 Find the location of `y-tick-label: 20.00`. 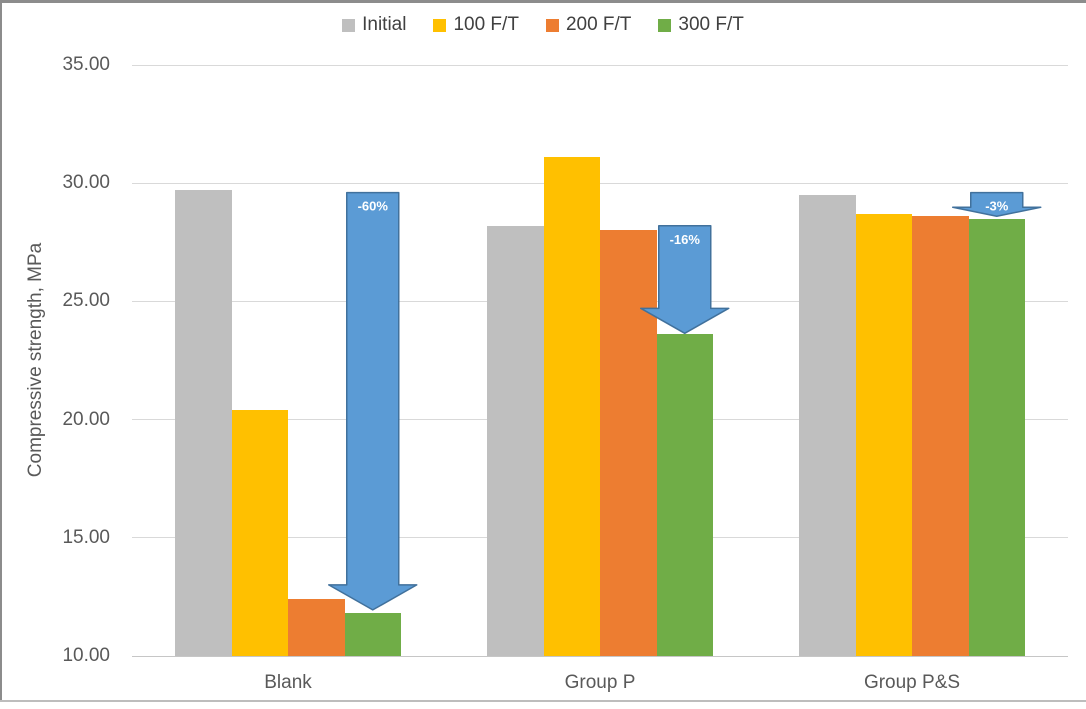

y-tick-label: 20.00 is located at coordinates (86, 419).